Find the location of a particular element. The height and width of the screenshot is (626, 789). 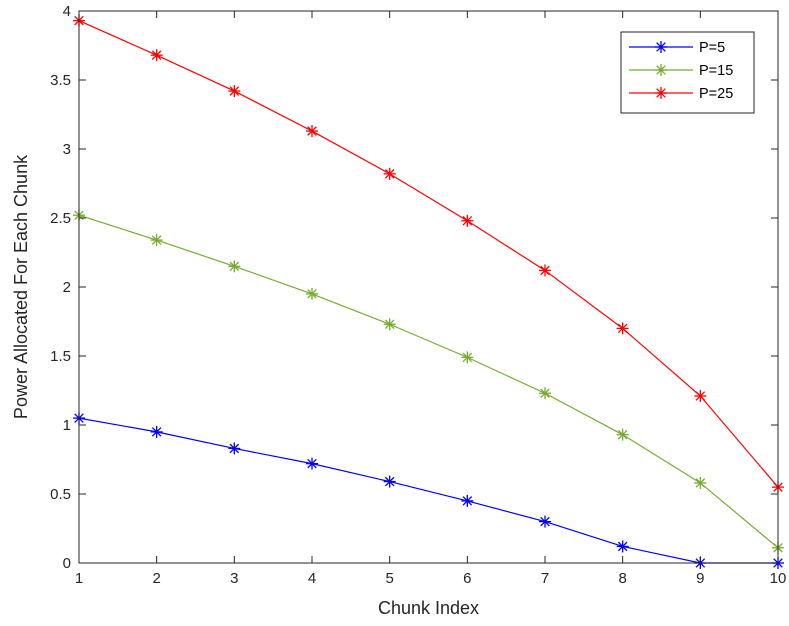

legend: P=5 P=15 P=25 is located at coordinates (687, 72).